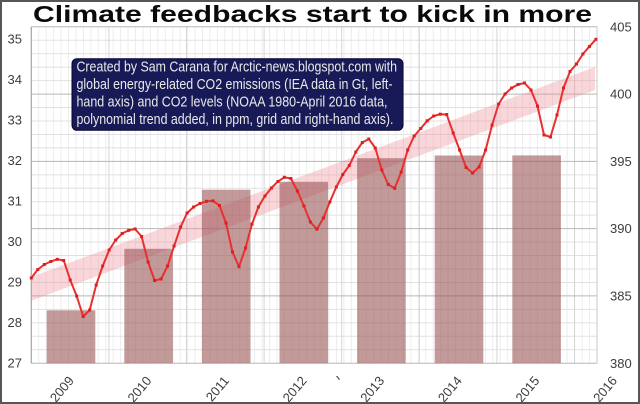 Image resolution: width=640 pixels, height=404 pixels. What do you see at coordinates (621, 363) in the screenshot?
I see `svg-text: 380` at bounding box center [621, 363].